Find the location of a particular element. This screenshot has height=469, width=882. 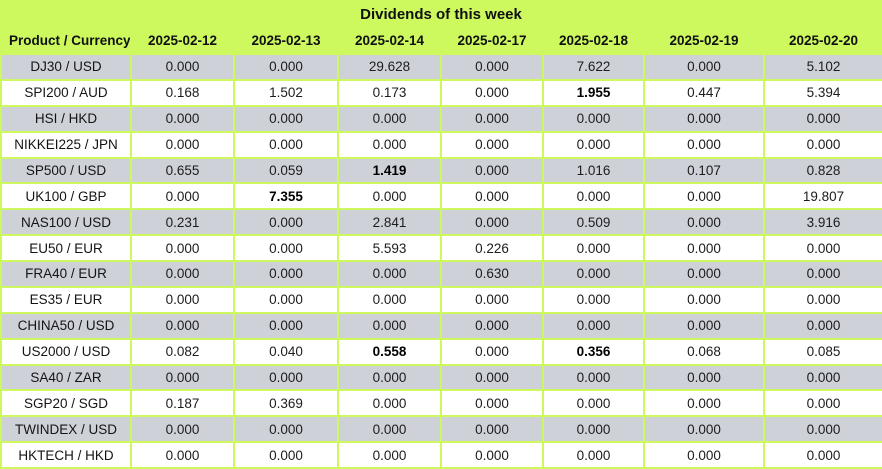

product-cell: HKTECH / HKD is located at coordinates (66, 455).